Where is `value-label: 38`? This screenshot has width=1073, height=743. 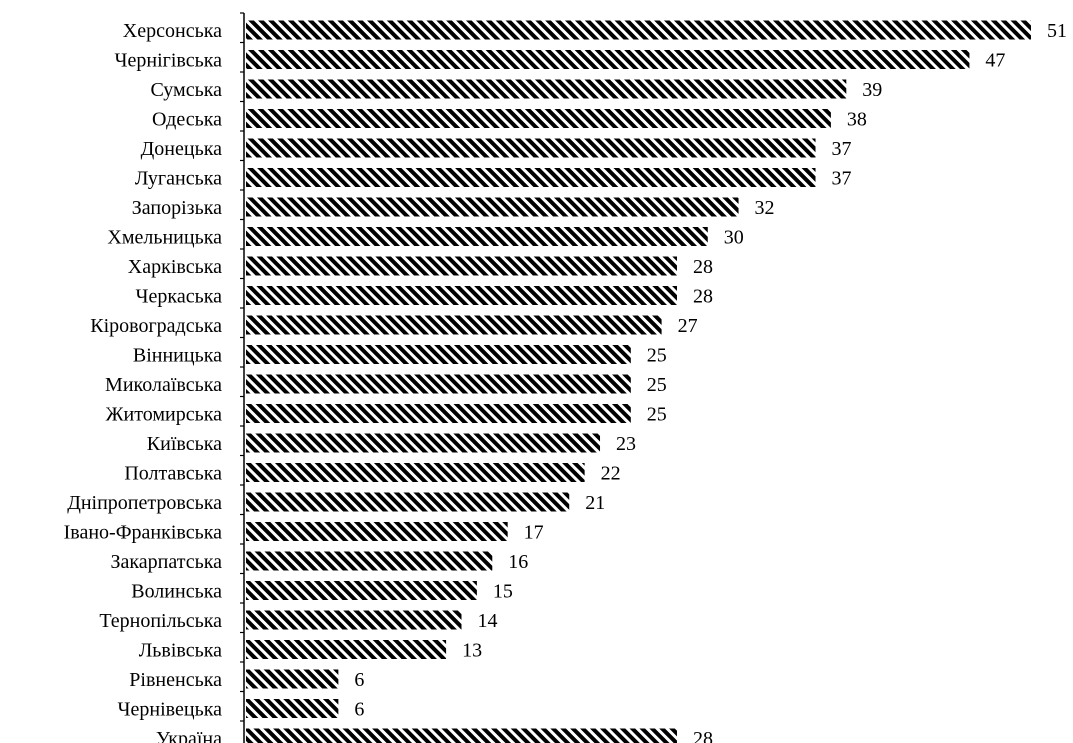 value-label: 38 is located at coordinates (857, 120).